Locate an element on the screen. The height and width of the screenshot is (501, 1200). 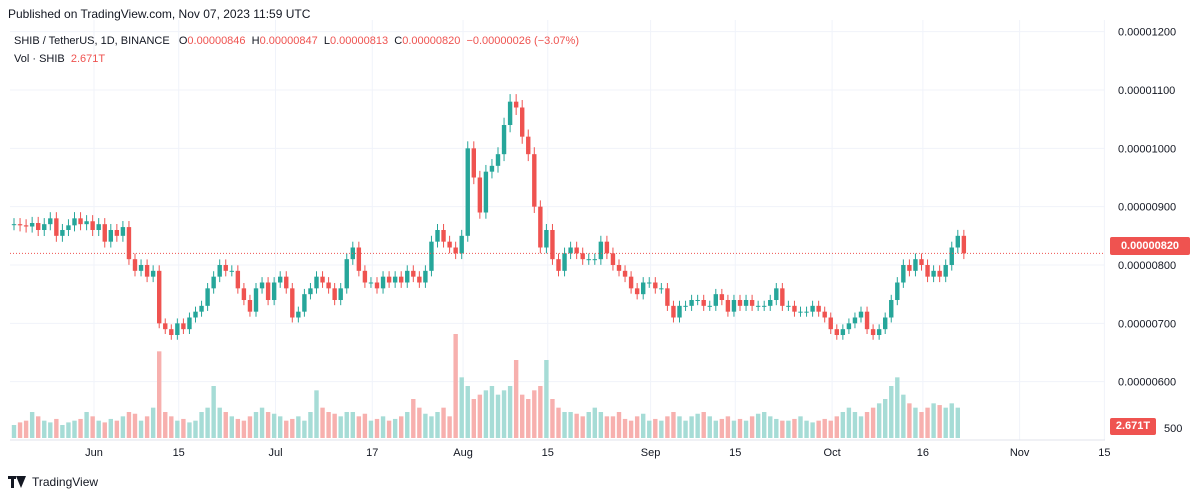
change-value: −0.00000026 (−3.07%) is located at coordinates (522, 41).